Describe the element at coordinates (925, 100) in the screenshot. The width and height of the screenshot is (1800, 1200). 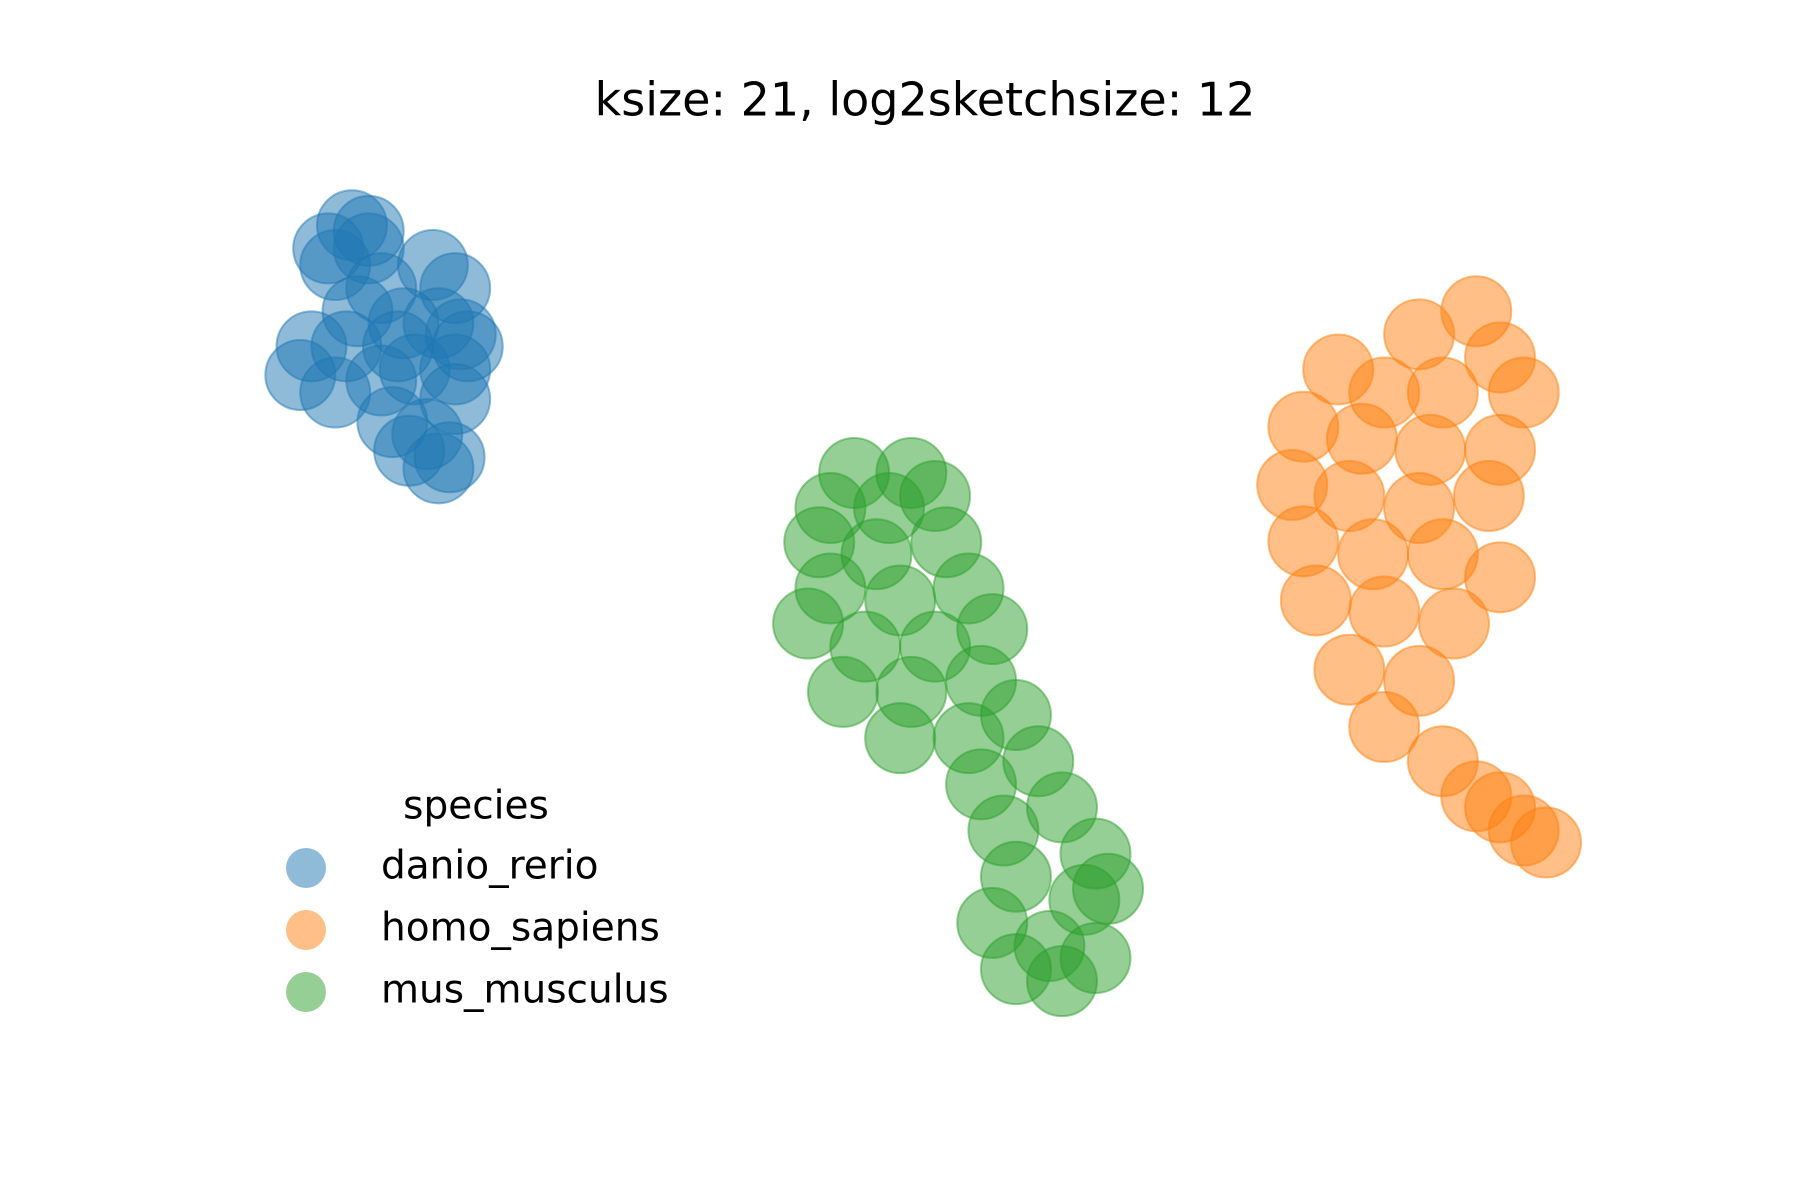
I see `chart-title: ksize: 21, log2sketchsize: 12` at that location.